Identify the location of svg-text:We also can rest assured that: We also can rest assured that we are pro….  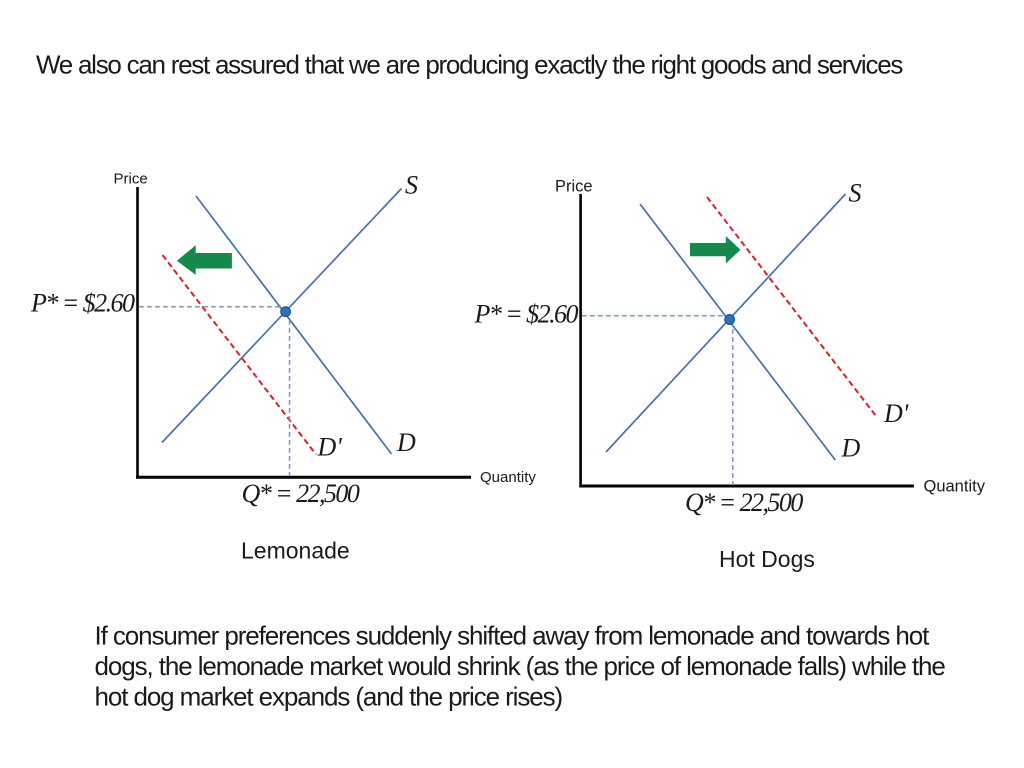
(469, 65).